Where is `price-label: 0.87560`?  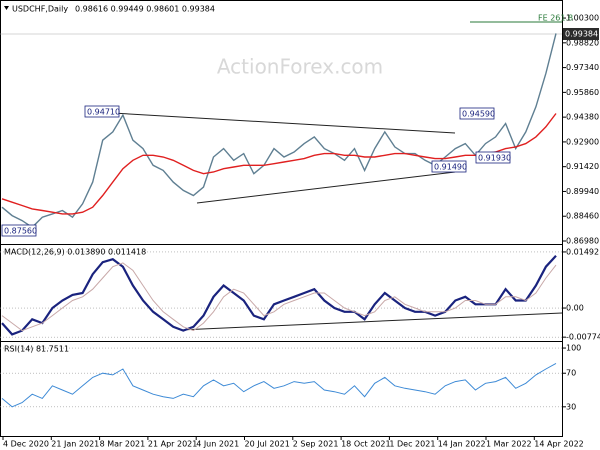
price-label: 0.87560 is located at coordinates (20, 231).